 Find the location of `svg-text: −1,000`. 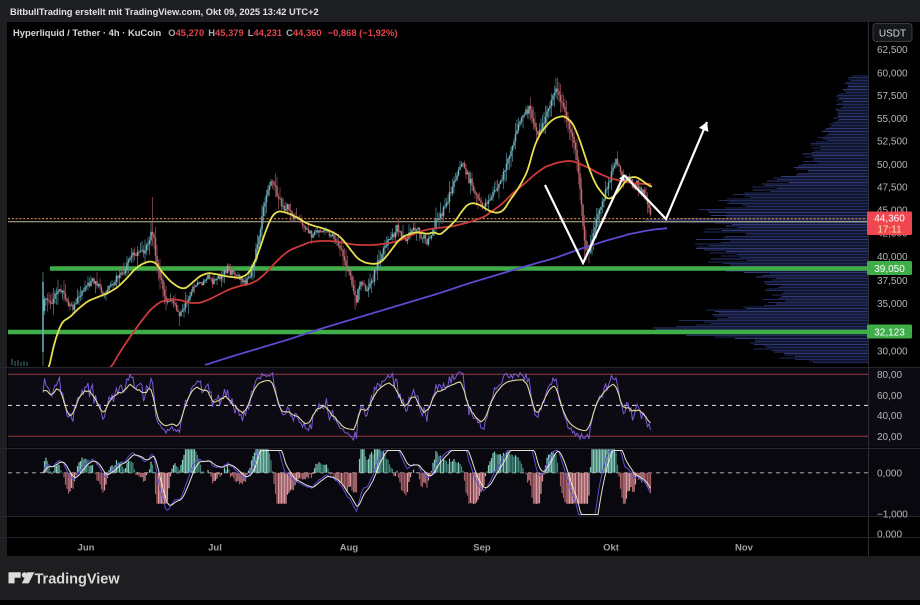

svg-text: −1,000 is located at coordinates (892, 514).